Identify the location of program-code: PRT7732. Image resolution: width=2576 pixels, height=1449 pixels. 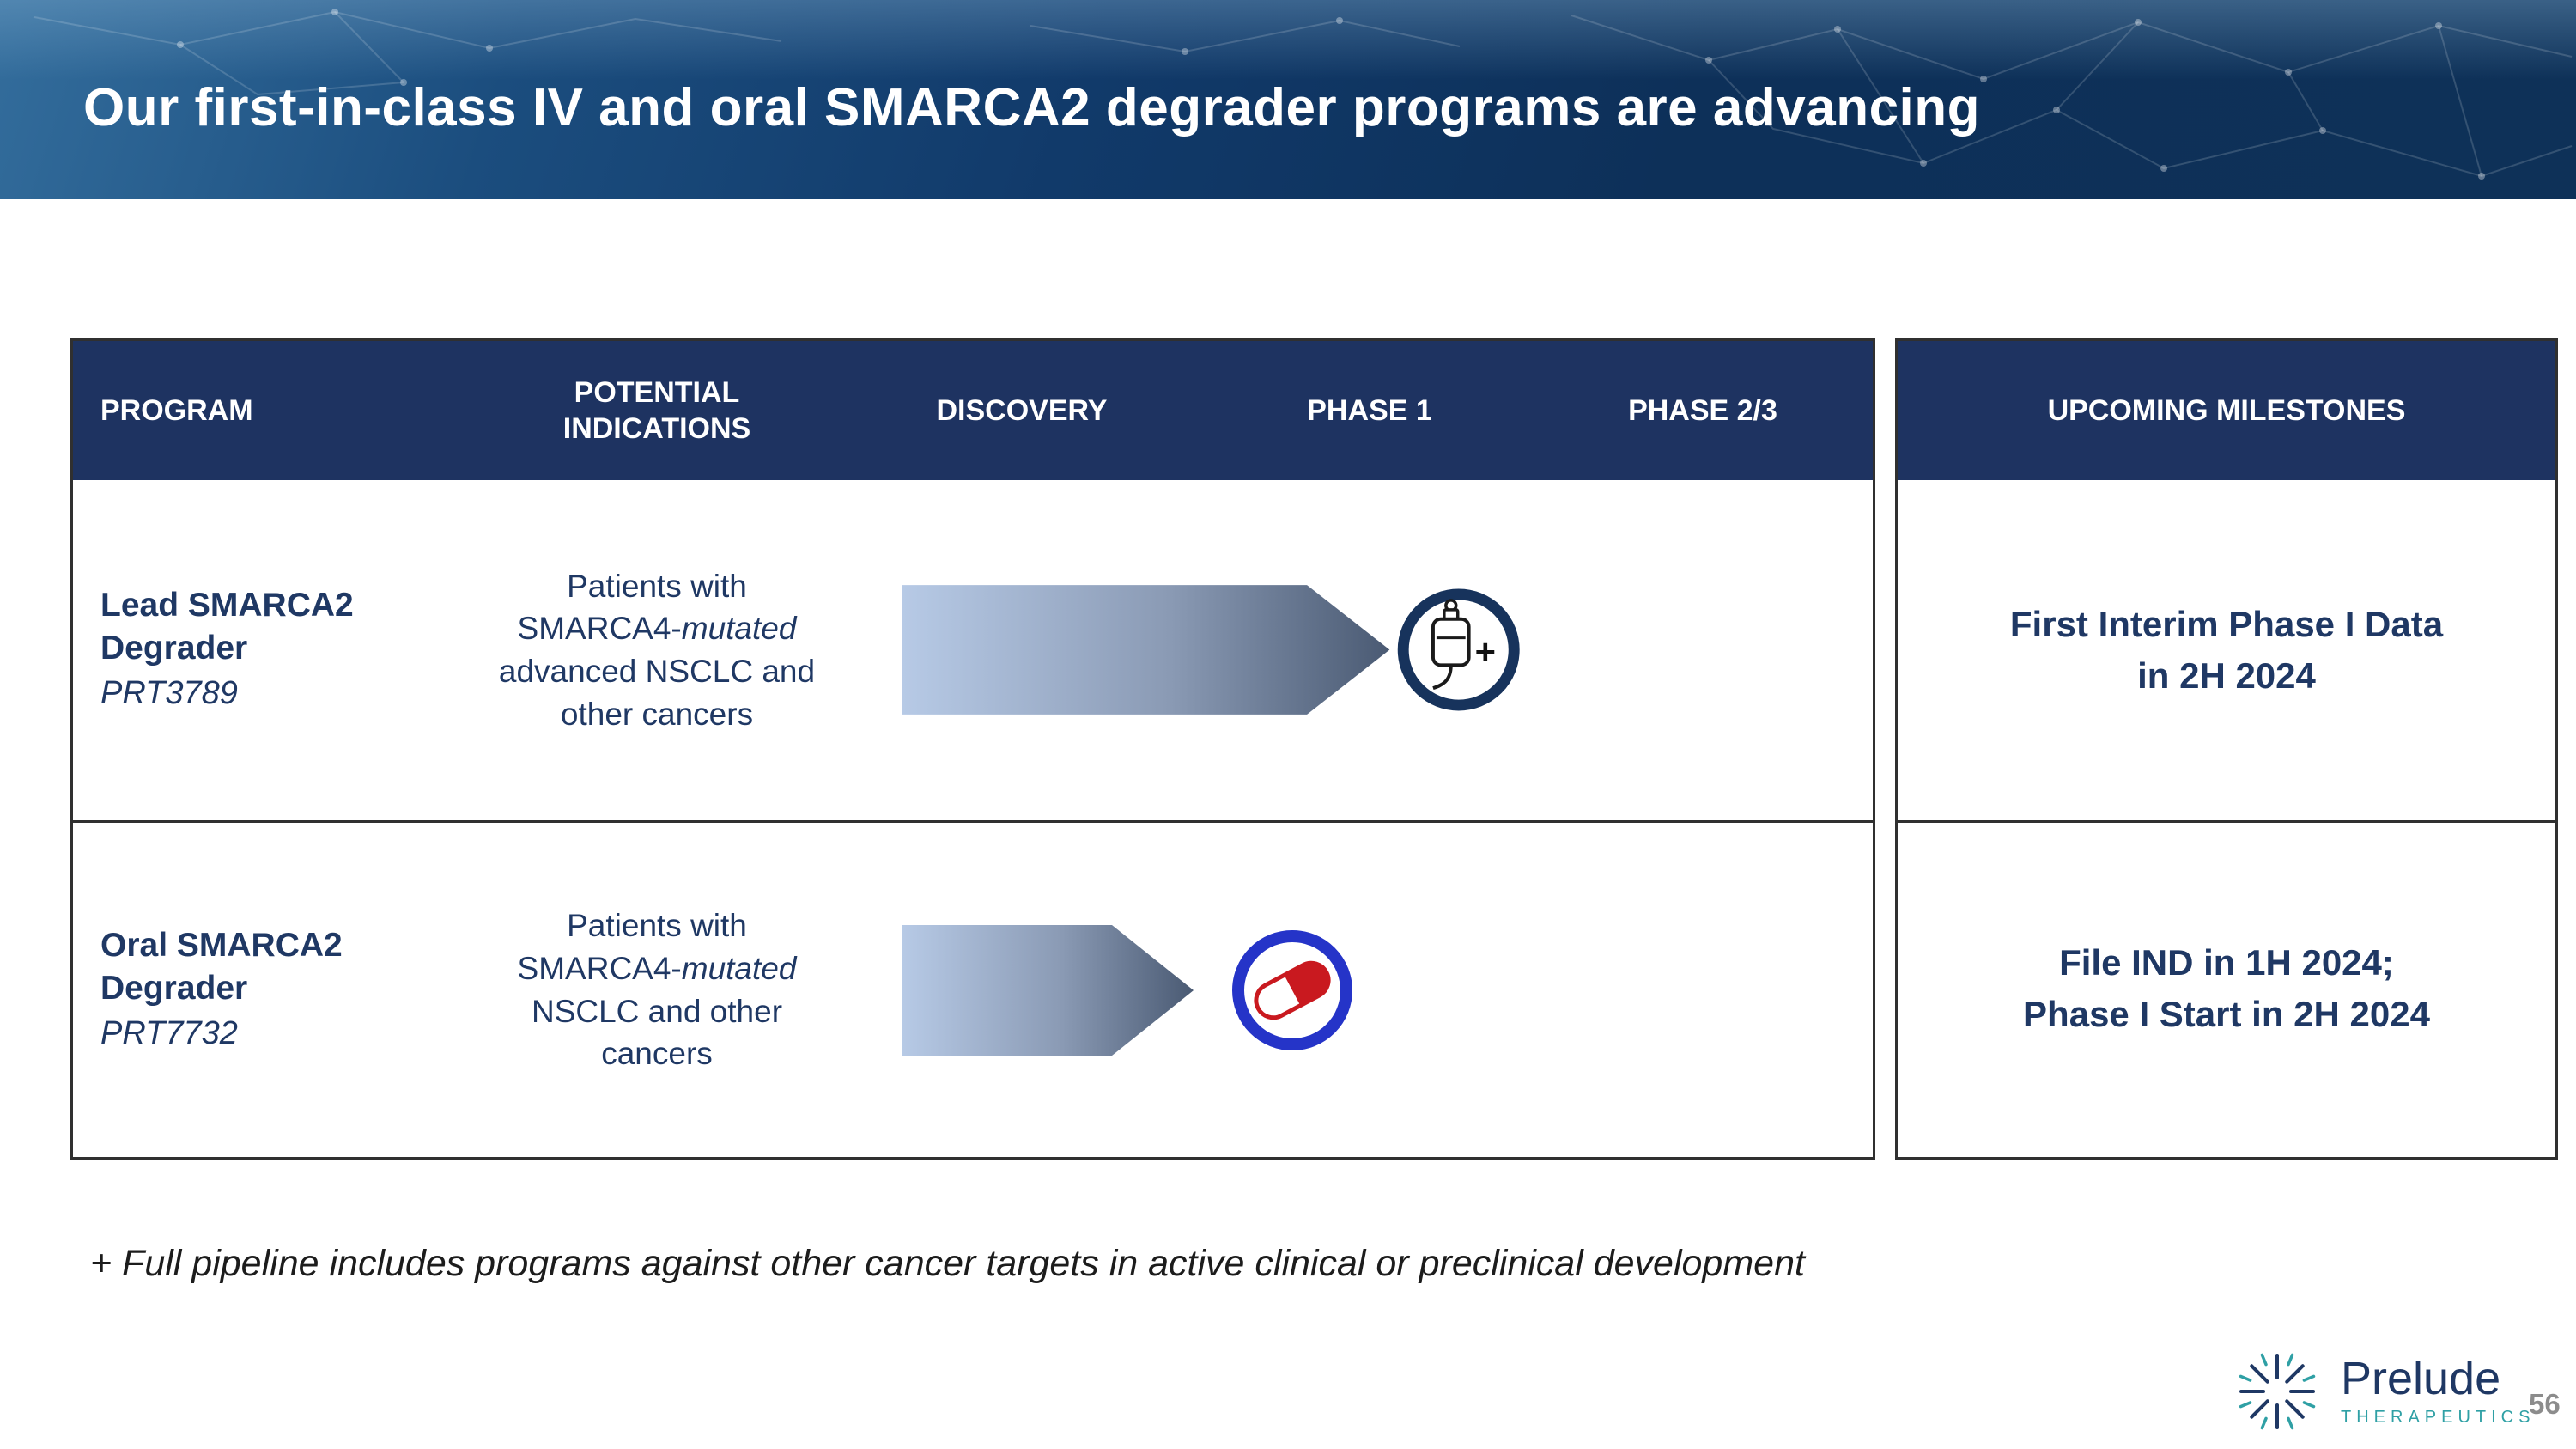
(169, 1032).